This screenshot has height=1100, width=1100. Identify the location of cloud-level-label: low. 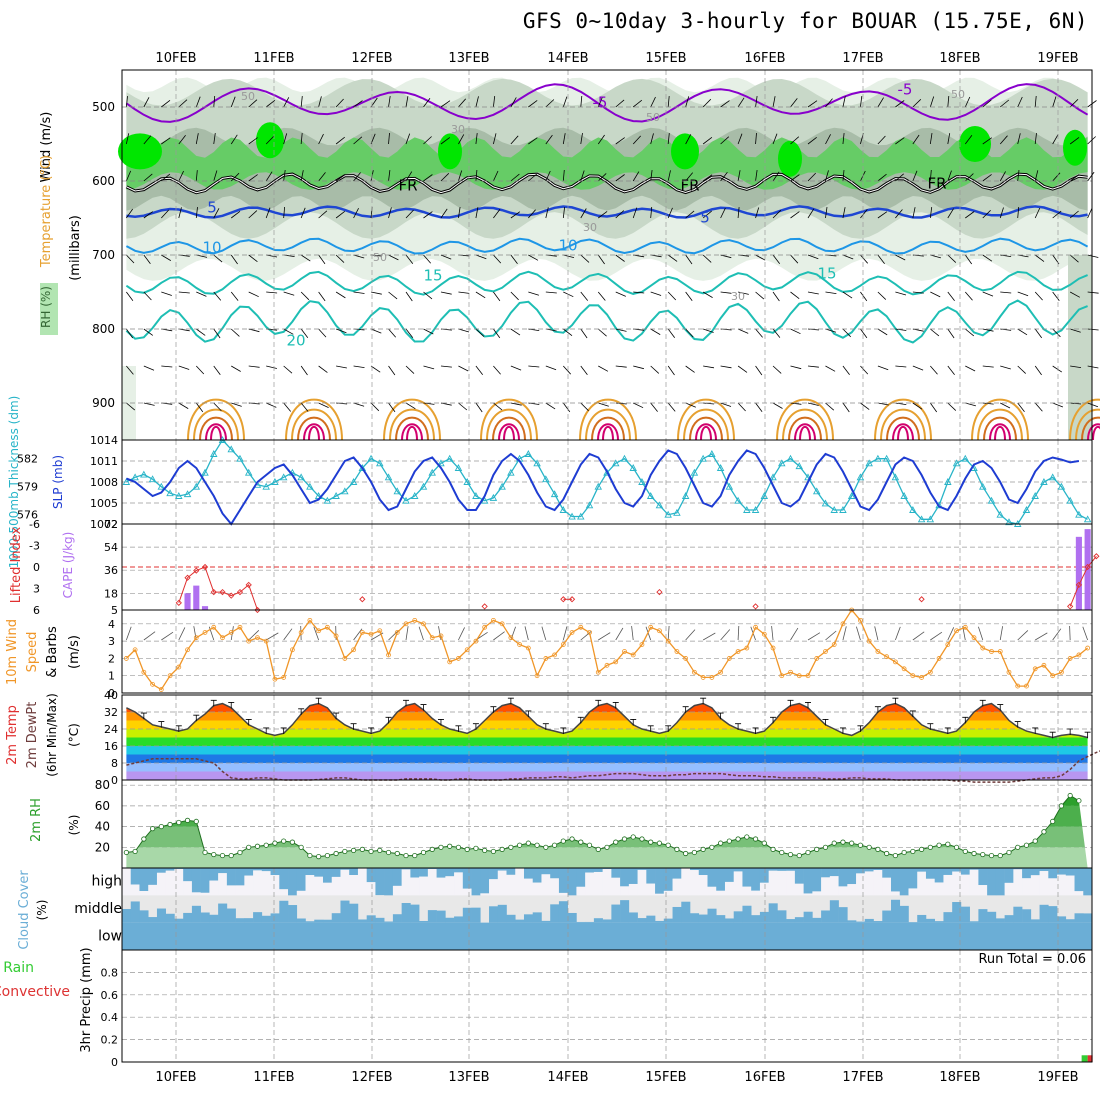
(110, 936).